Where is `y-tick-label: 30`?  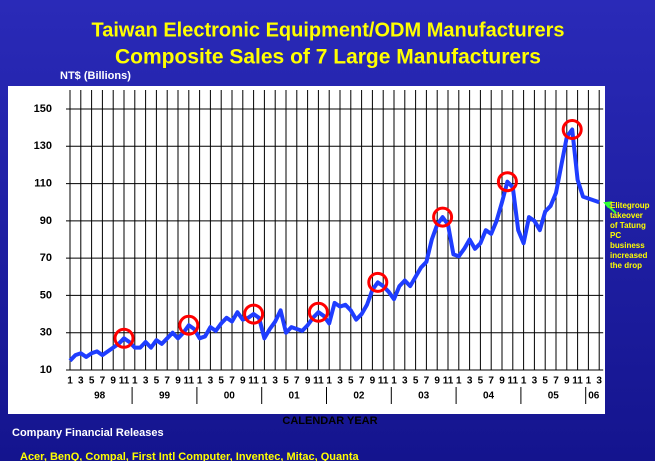 y-tick-label: 30 is located at coordinates (46, 333).